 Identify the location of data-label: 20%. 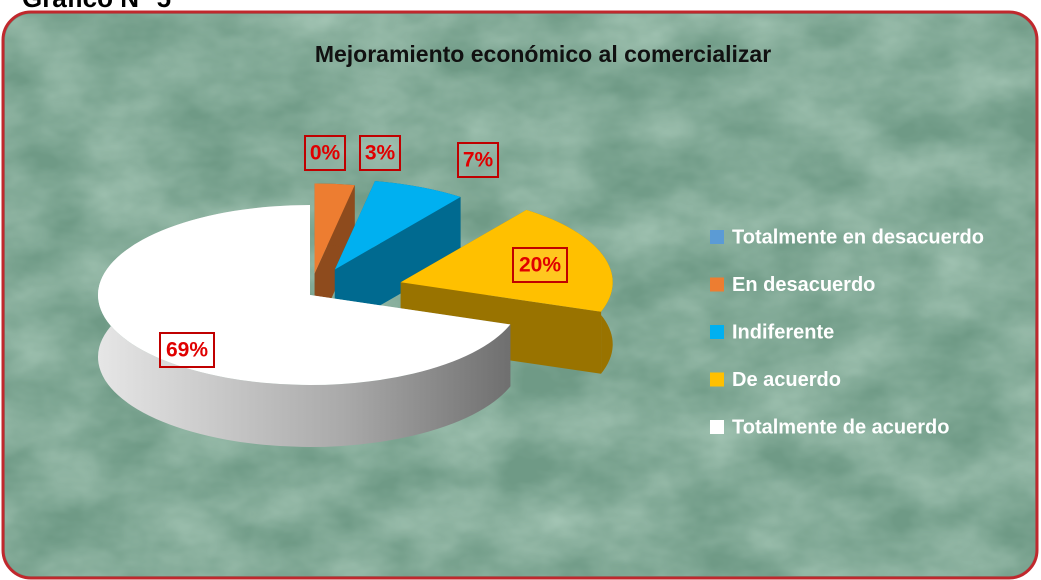
(540, 265).